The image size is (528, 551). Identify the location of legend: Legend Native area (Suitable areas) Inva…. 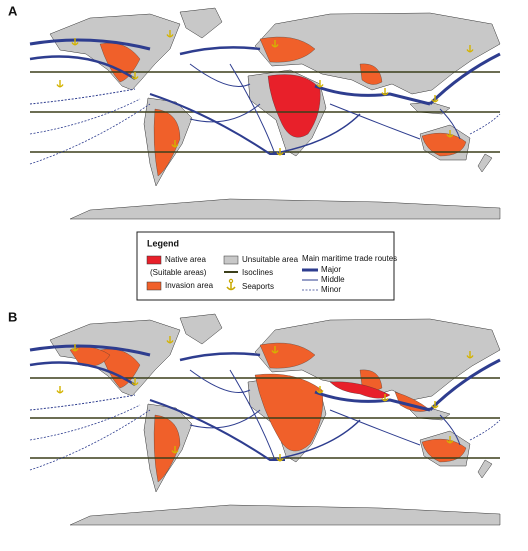
(266, 266).